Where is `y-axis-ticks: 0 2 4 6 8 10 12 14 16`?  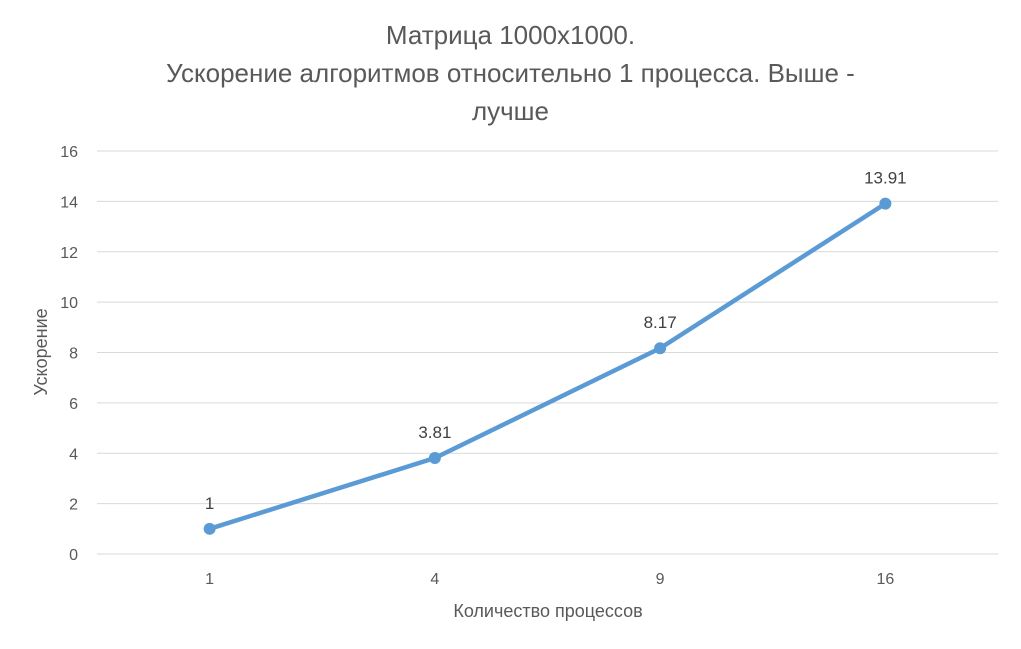
y-axis-ticks: 0 2 4 6 8 10 12 14 16 is located at coordinates (69, 354).